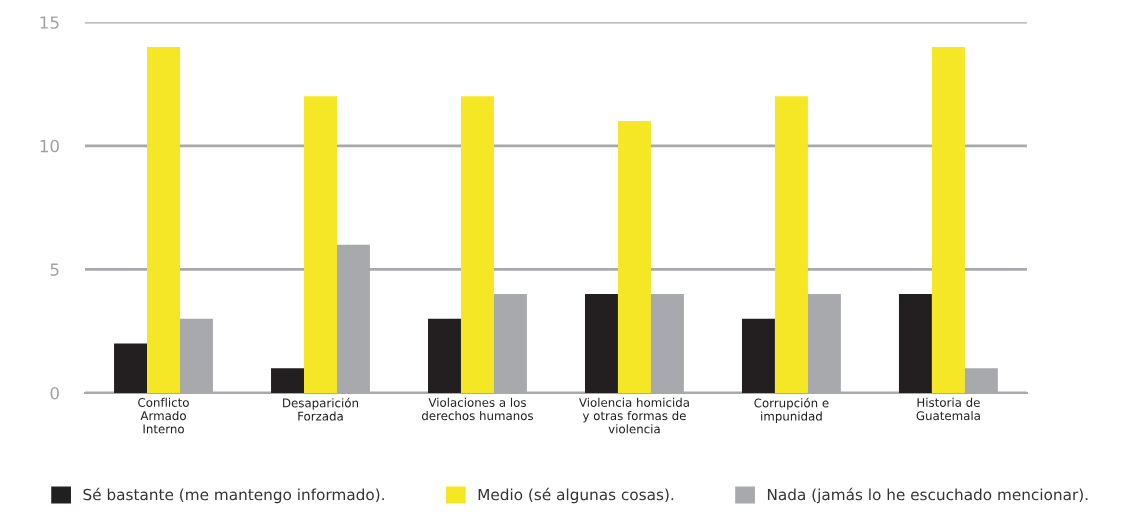  I want to click on x-tick-label: Violaciones a los derechos humanos, so click(477, 409).